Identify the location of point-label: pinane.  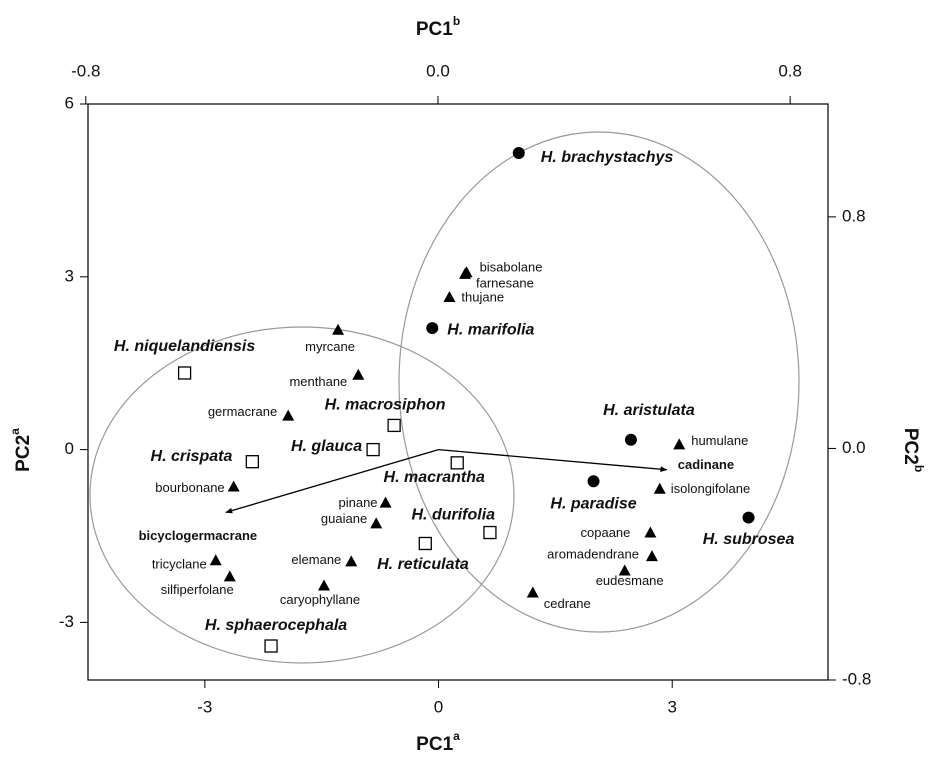
(358, 502).